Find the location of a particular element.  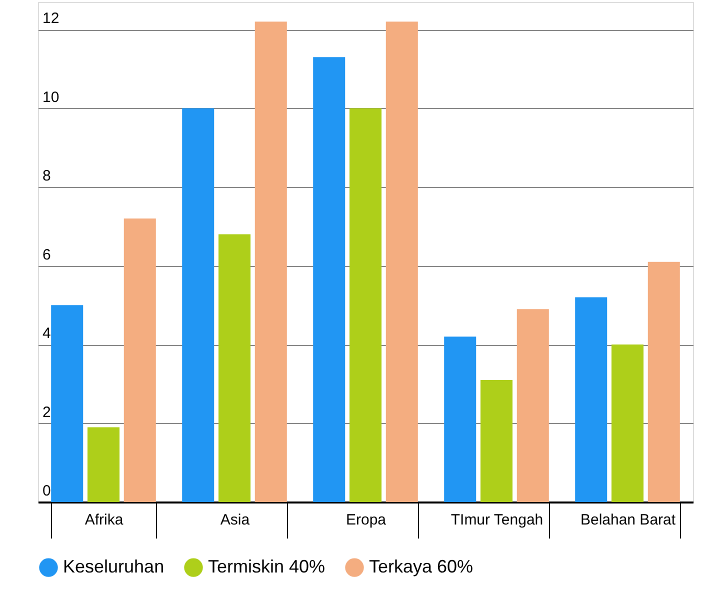

y-tick-label: 10 is located at coordinates (51, 97).